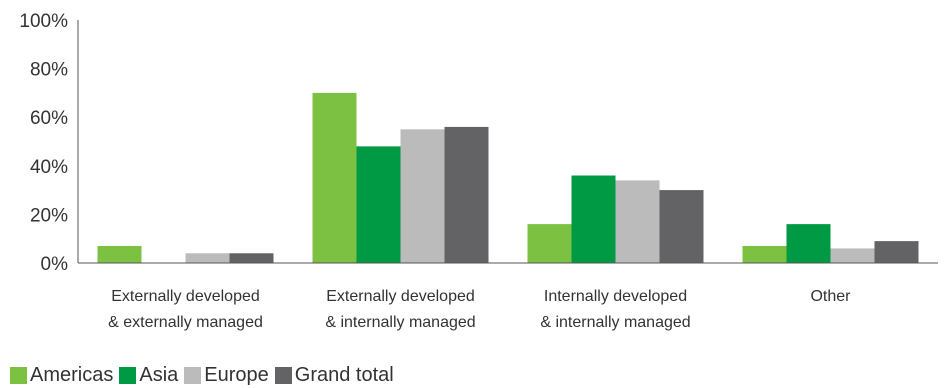 The width and height of the screenshot is (949, 388). I want to click on legend-item: Asia, so click(148, 375).